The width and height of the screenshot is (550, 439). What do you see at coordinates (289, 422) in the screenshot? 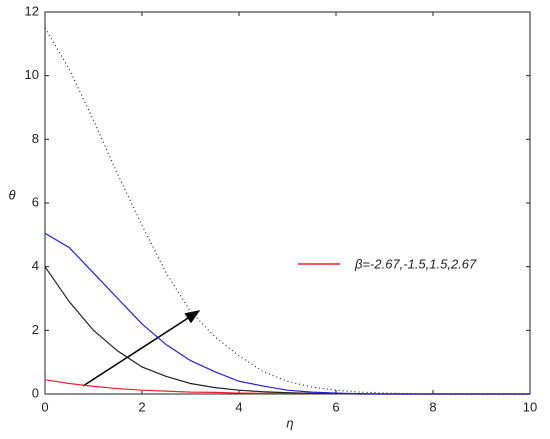
I see `x-axis-label: η` at bounding box center [289, 422].